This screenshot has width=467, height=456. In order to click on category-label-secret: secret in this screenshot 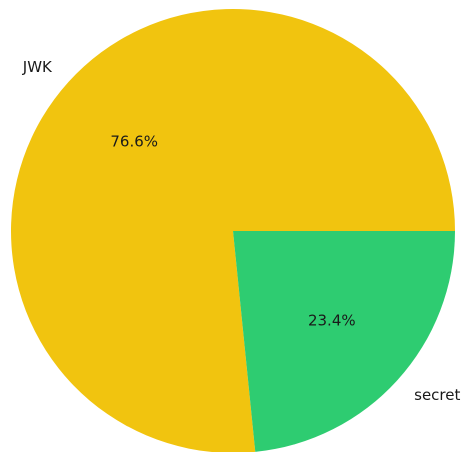, I will do `click(437, 395)`.